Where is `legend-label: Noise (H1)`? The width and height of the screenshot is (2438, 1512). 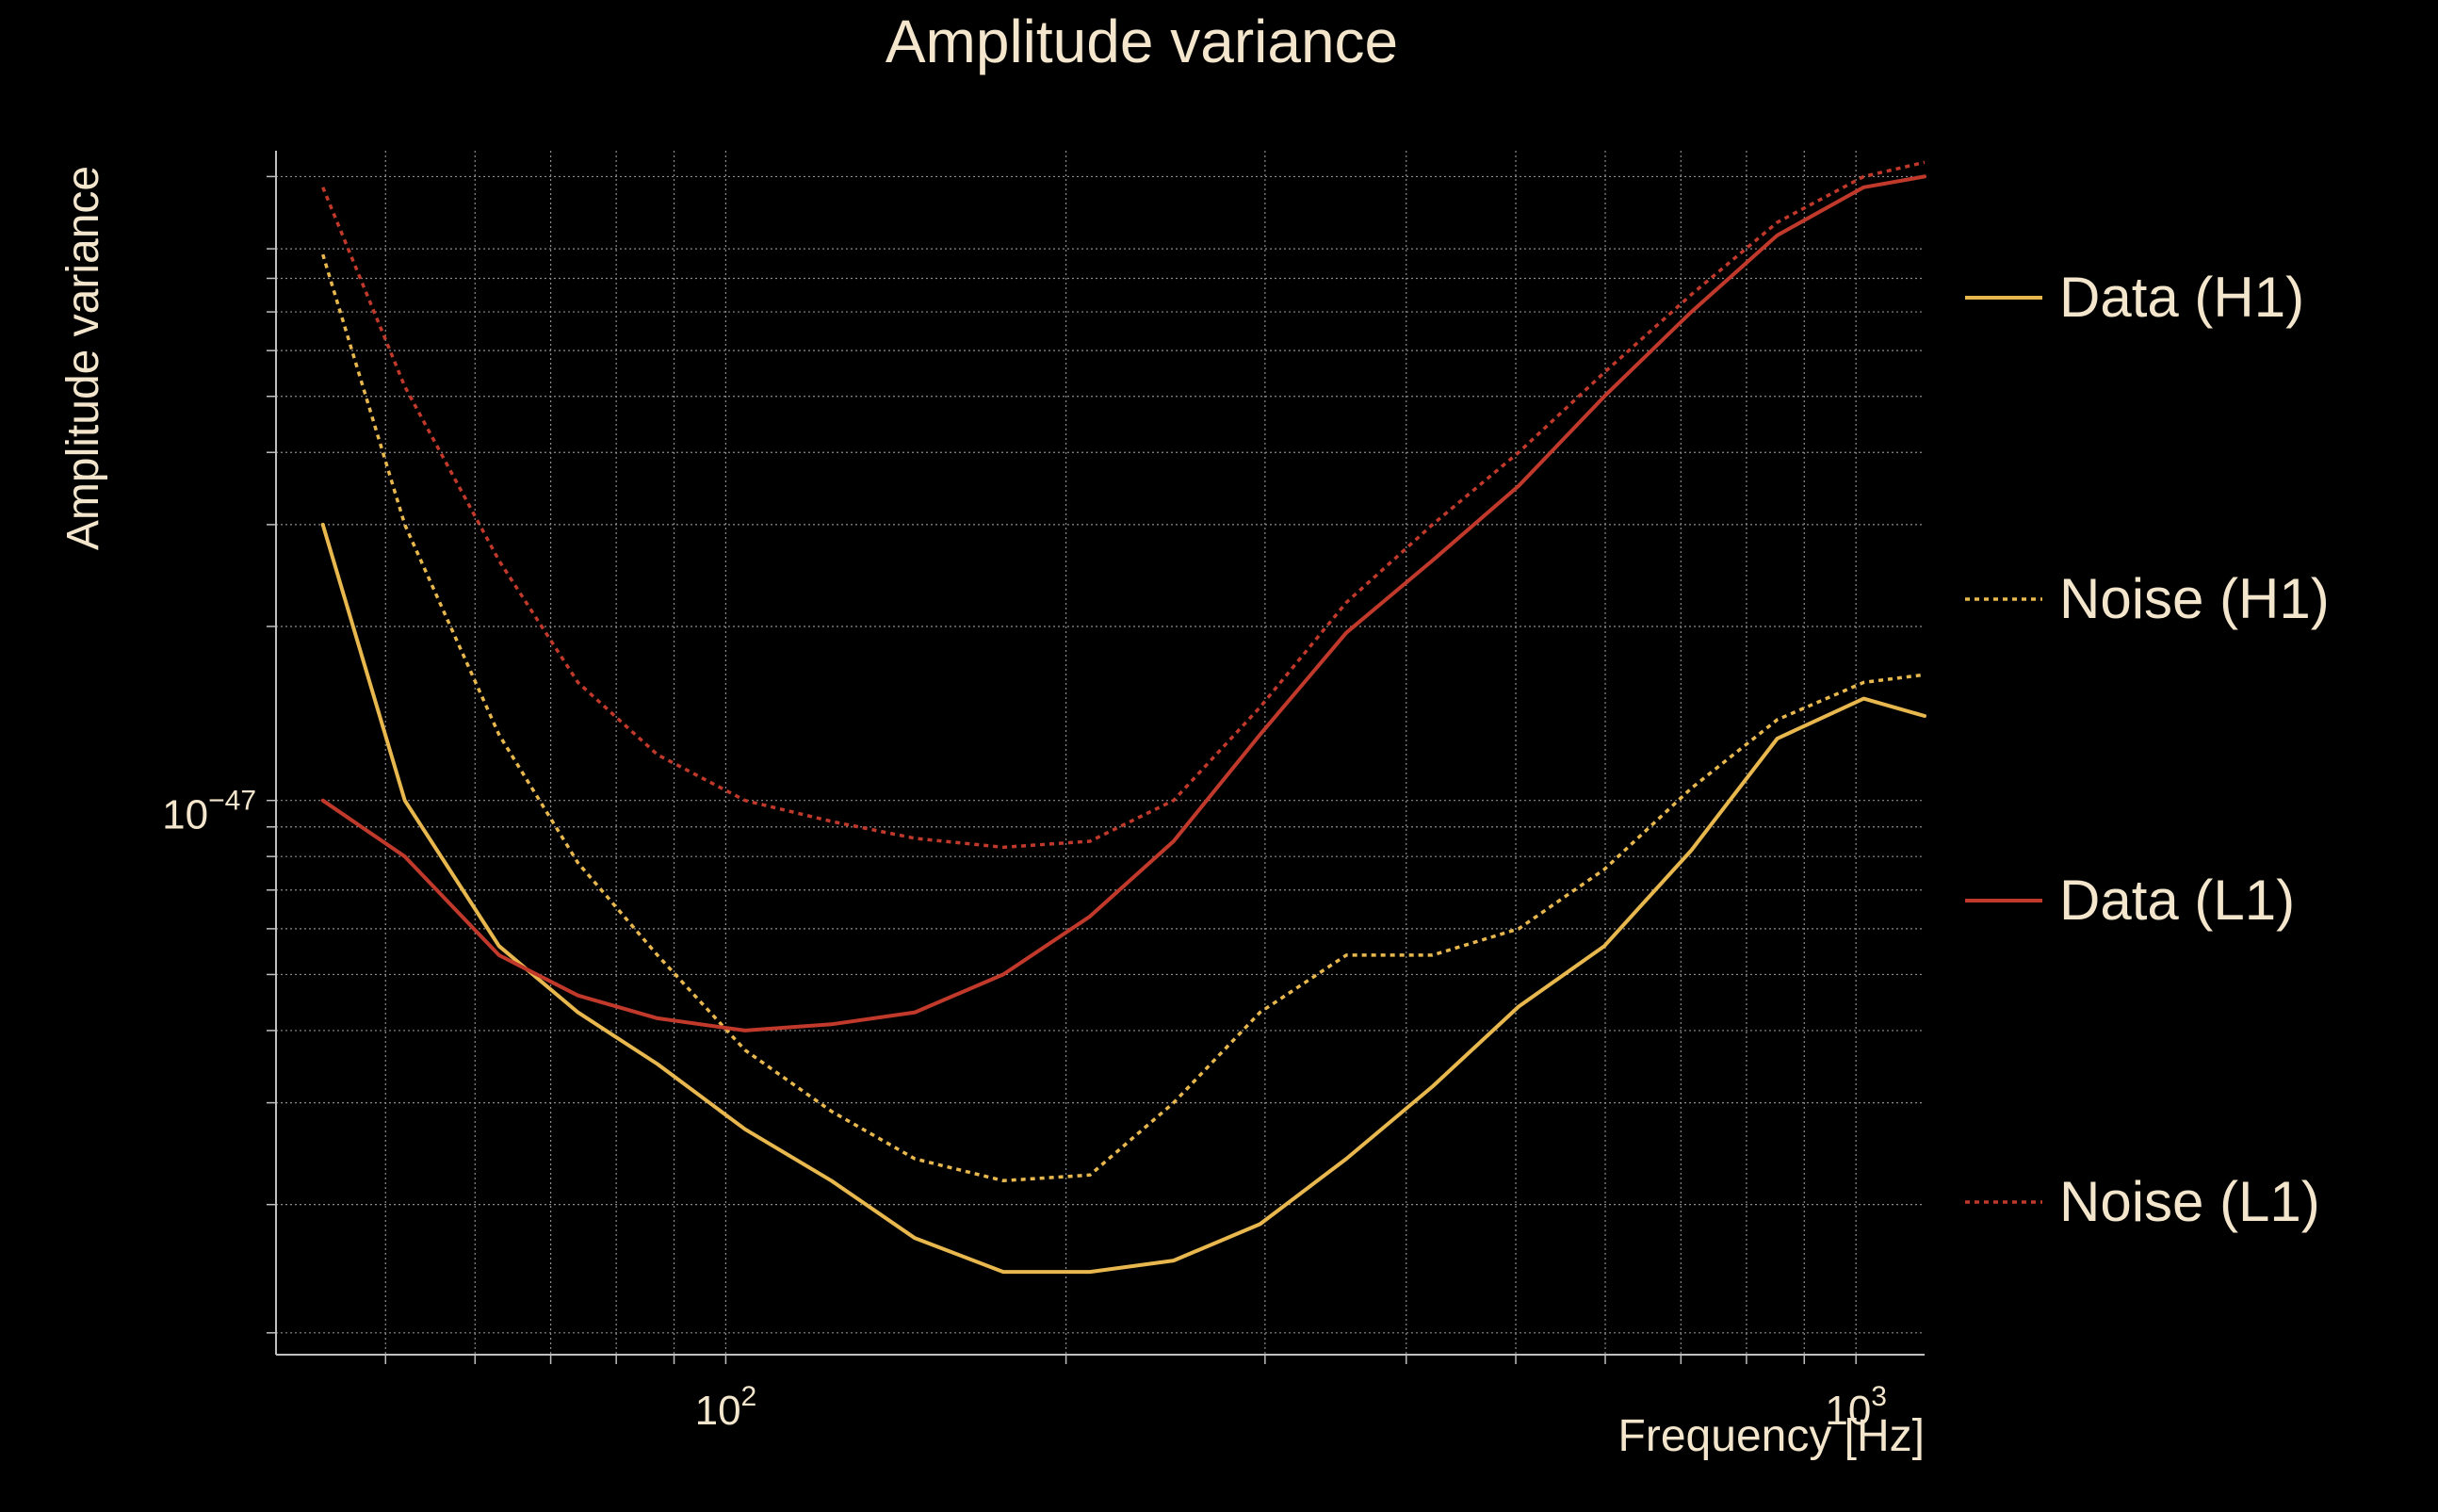
legend-label: Noise (H1) is located at coordinates (2194, 598).